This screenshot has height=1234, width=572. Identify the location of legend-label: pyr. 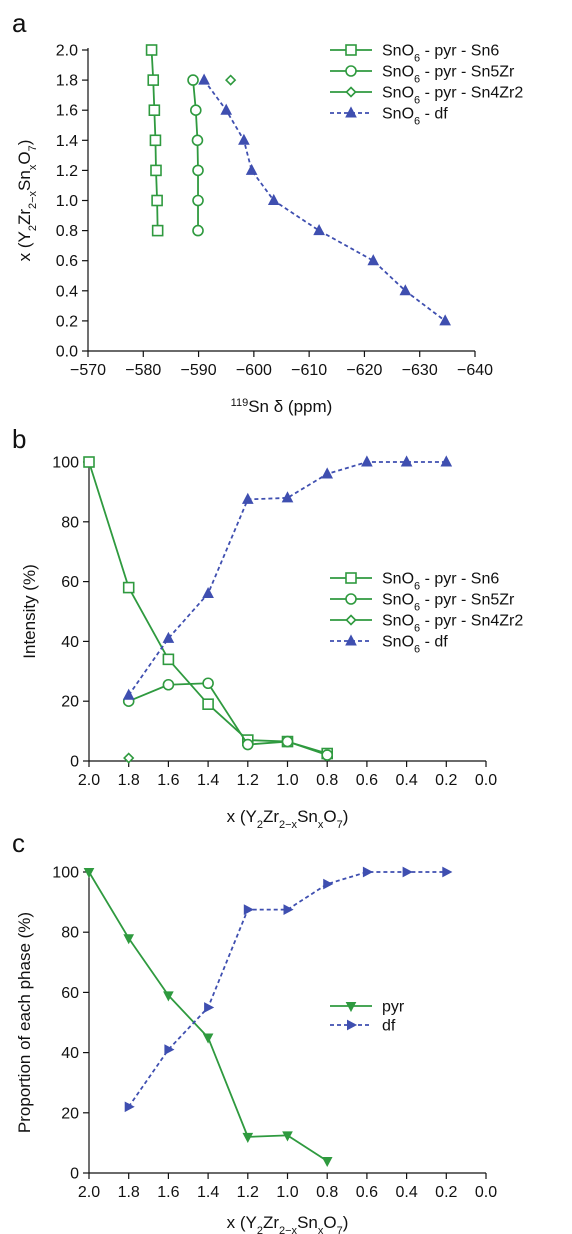
(393, 1007).